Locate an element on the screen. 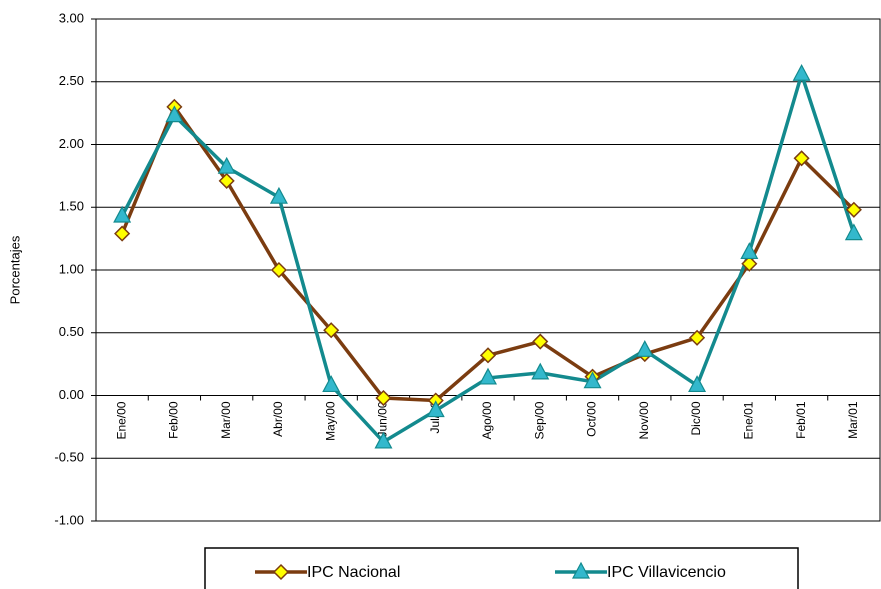  x-tick-label: Feb/00 is located at coordinates (174, 420).